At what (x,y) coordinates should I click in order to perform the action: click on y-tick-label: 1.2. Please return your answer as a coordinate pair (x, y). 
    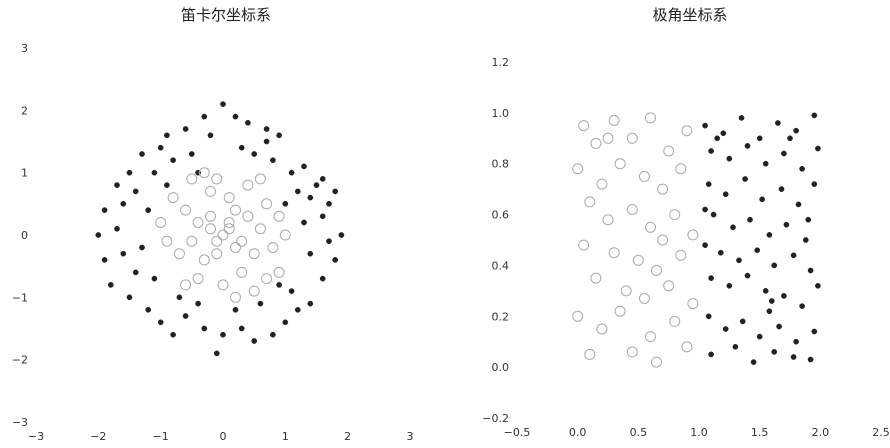
    Looking at the image, I should click on (501, 62).